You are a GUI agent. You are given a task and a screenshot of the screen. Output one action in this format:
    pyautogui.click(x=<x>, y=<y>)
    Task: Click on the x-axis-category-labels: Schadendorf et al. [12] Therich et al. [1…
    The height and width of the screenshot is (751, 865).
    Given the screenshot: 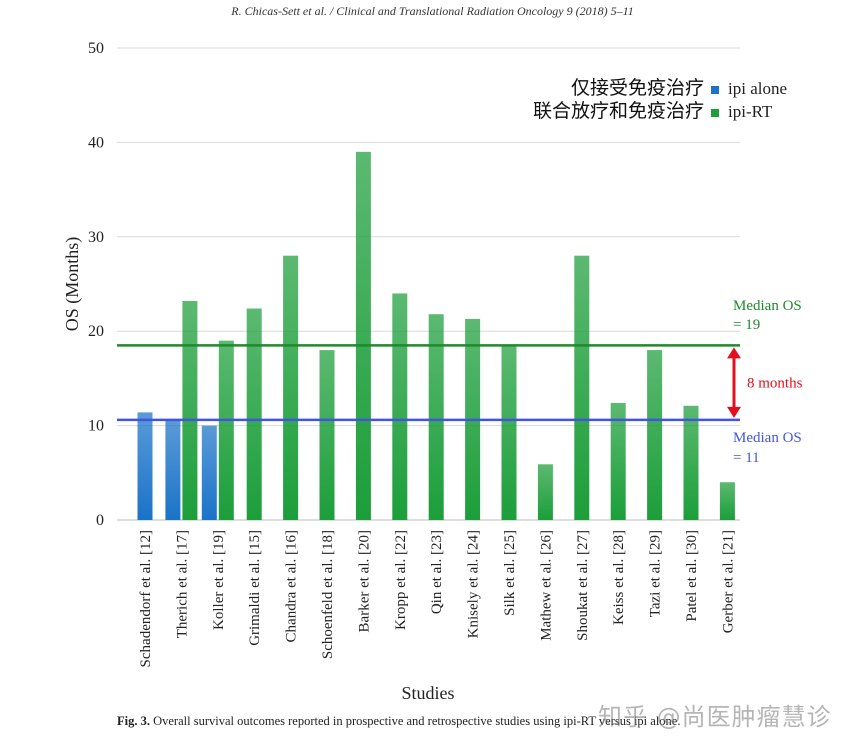 What is the action you would take?
    pyautogui.click(x=437, y=598)
    